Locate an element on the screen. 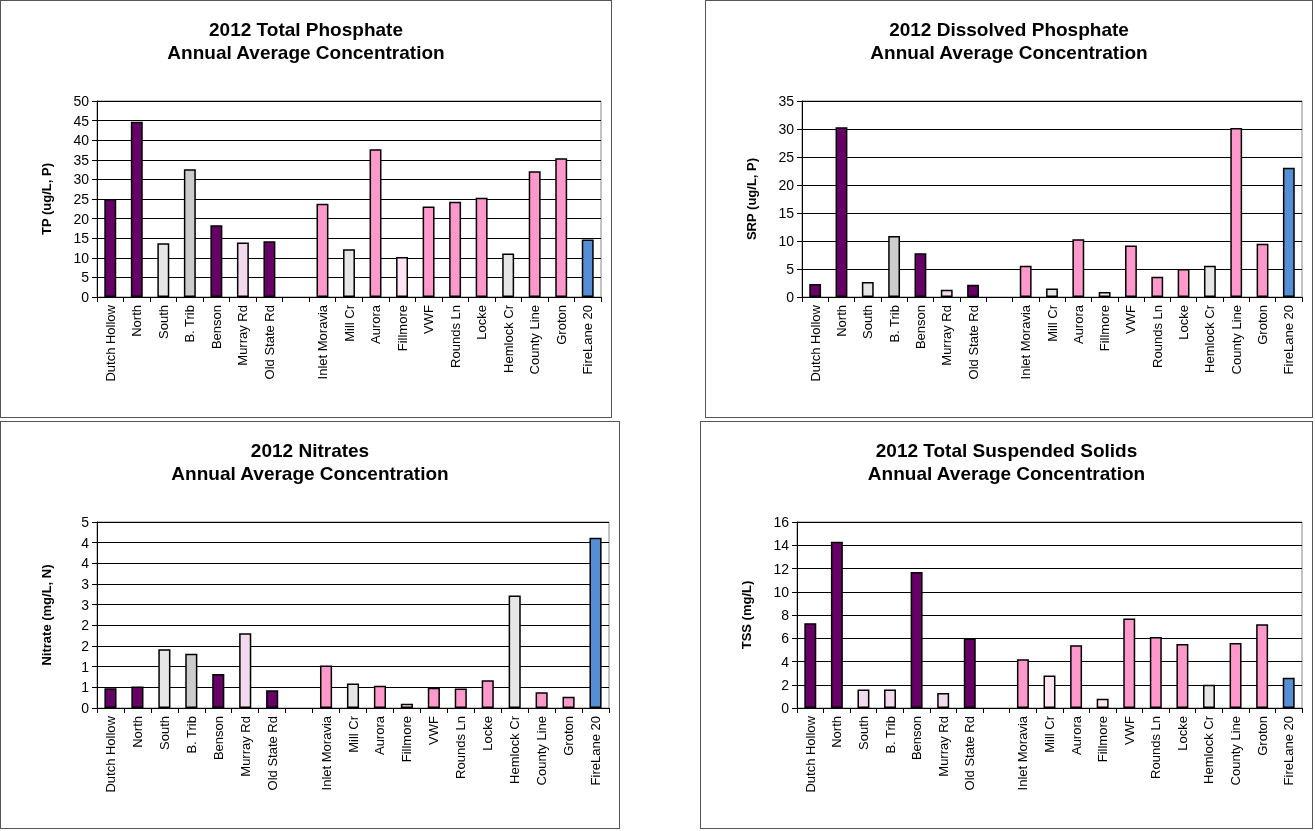 Image resolution: width=1315 pixels, height=831 pixels. y-tick-label: 50 is located at coordinates (81, 101).